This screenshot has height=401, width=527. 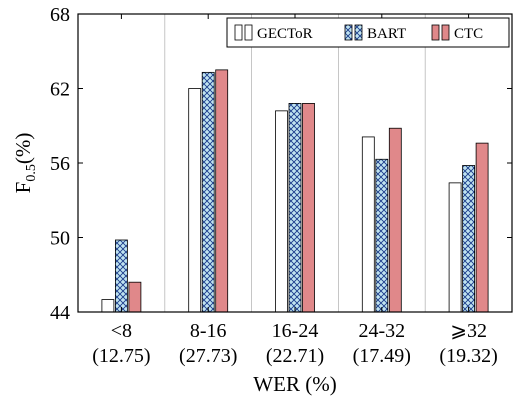 I want to click on x-tick-sublabel: (12.75), so click(x=121, y=356).